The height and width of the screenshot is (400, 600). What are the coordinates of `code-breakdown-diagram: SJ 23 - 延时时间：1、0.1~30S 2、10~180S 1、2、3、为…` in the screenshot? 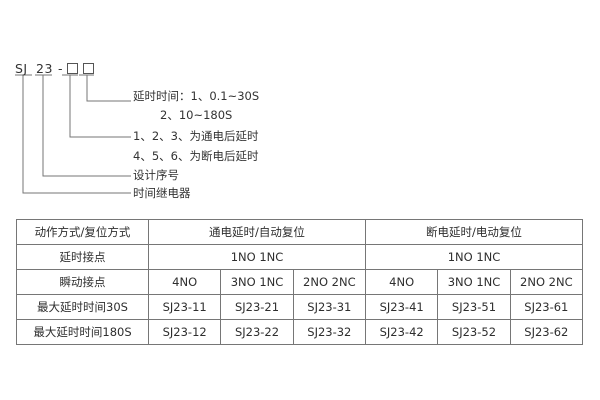 It's located at (137, 130).